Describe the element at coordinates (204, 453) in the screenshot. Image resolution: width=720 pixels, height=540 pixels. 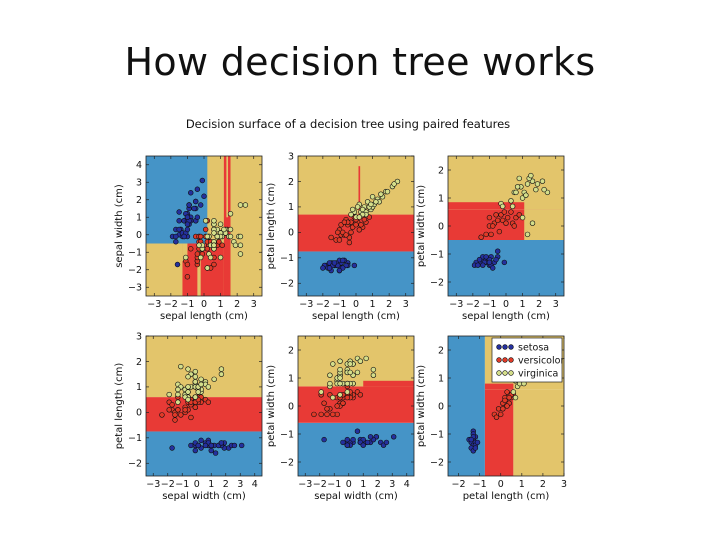
I see `region-setosa` at that location.